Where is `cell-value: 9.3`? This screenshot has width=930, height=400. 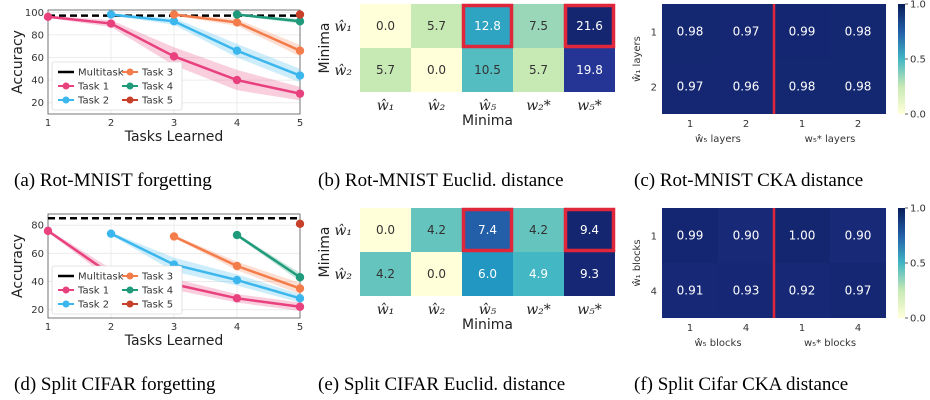
cell-value: 9.3 is located at coordinates (589, 274).